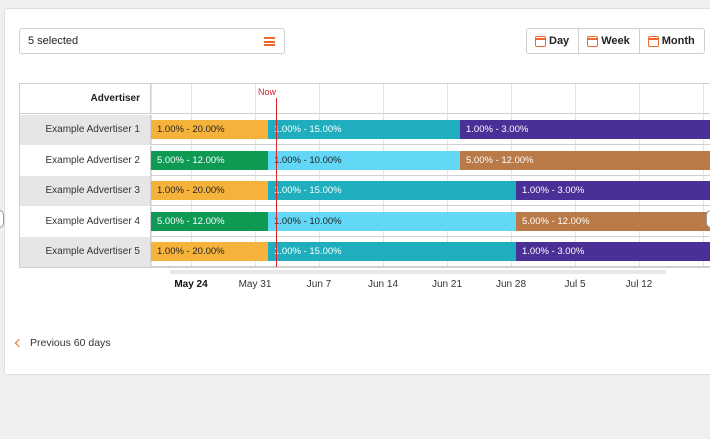 Image resolution: width=710 pixels, height=439 pixels. I want to click on chevron-left-icon, so click(19, 343).